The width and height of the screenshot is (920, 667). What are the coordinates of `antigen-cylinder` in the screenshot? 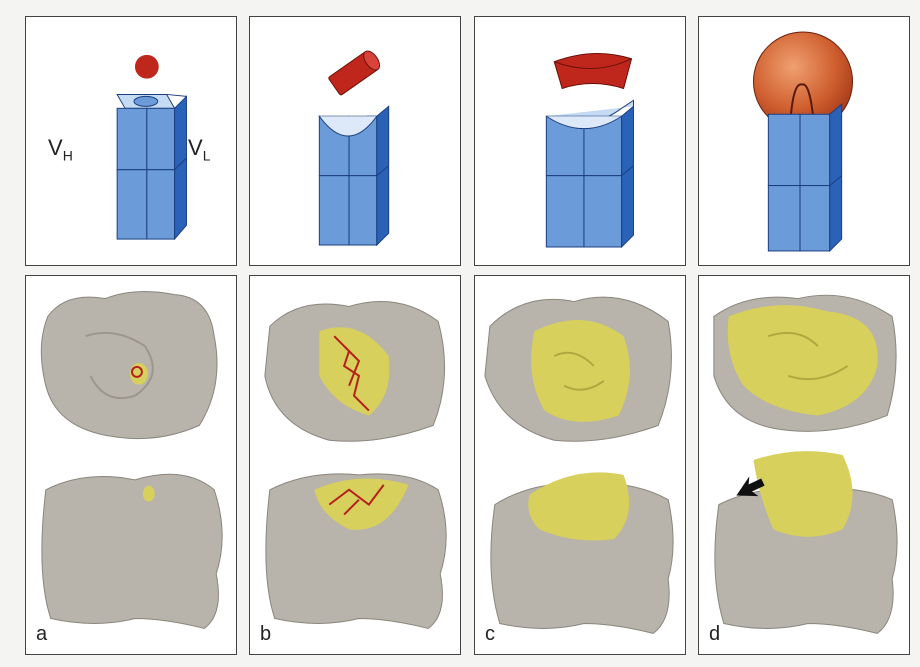 It's located at (354, 73).